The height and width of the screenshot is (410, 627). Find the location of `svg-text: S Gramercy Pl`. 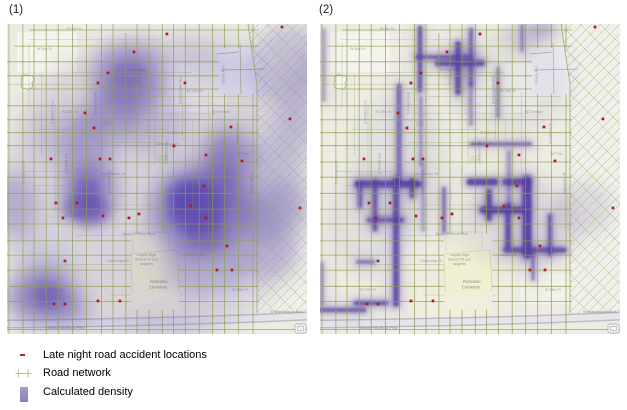

svg-text: S Gramercy Pl is located at coordinates (337, 172).